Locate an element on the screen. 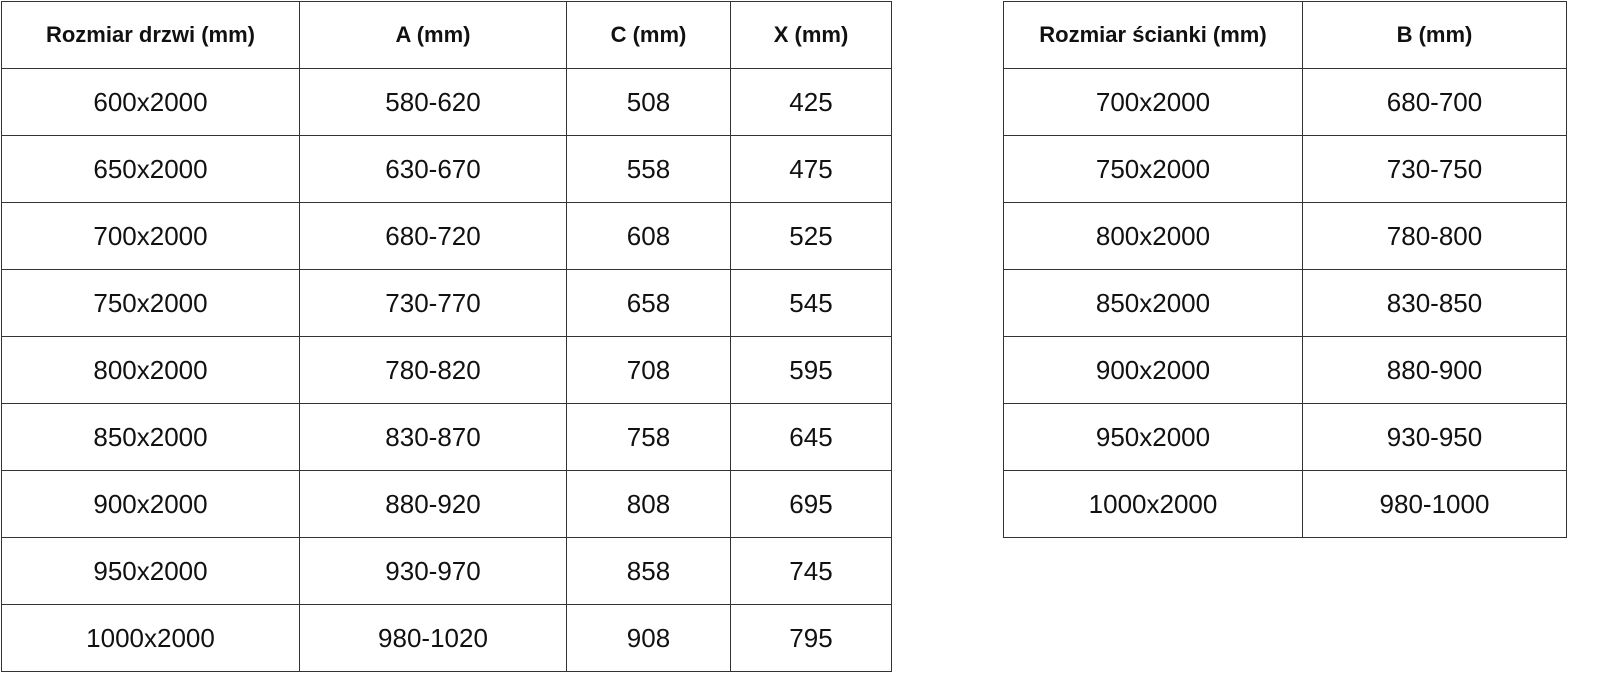  table-cell: 980-1000 is located at coordinates (1434, 504).